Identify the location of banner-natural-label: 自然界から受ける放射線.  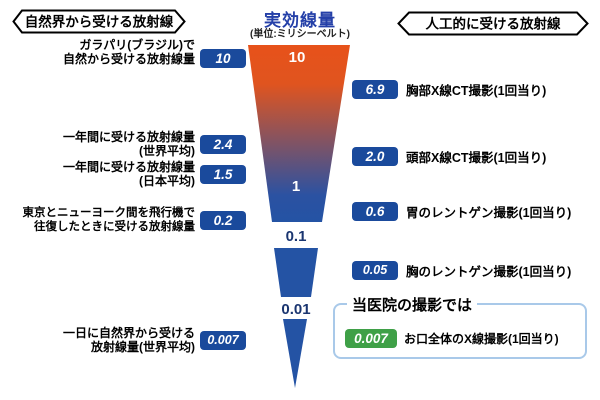
(99, 22).